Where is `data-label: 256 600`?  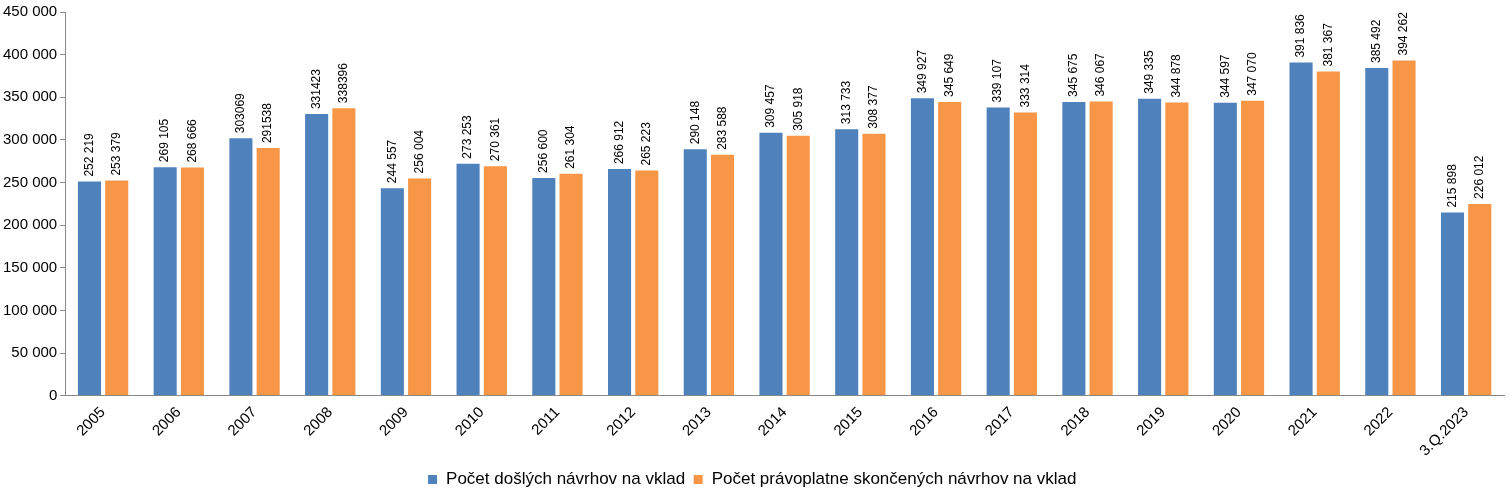 data-label: 256 600 is located at coordinates (543, 151).